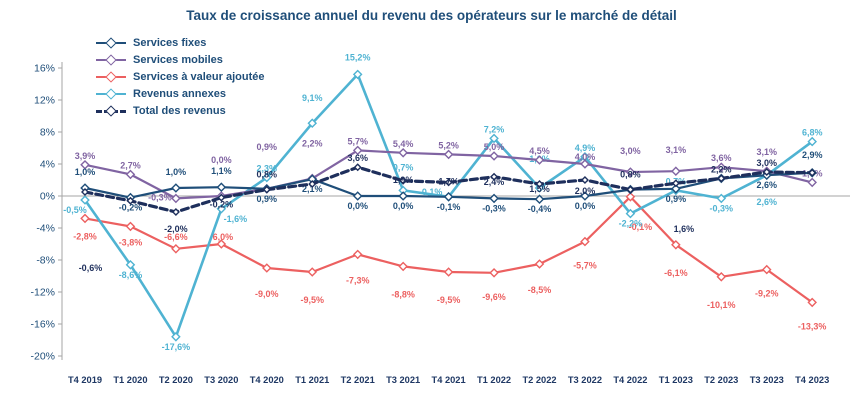  I want to click on data-label: -3,8%, so click(131, 242).